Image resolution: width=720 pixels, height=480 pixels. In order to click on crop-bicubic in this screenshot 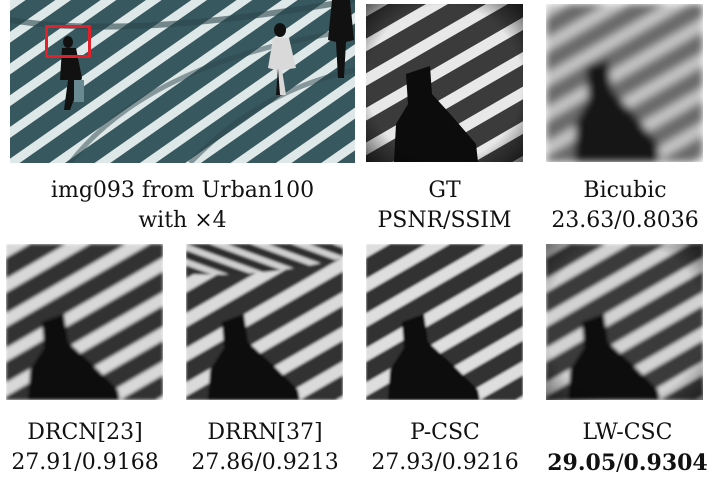, I will do `click(624, 83)`.